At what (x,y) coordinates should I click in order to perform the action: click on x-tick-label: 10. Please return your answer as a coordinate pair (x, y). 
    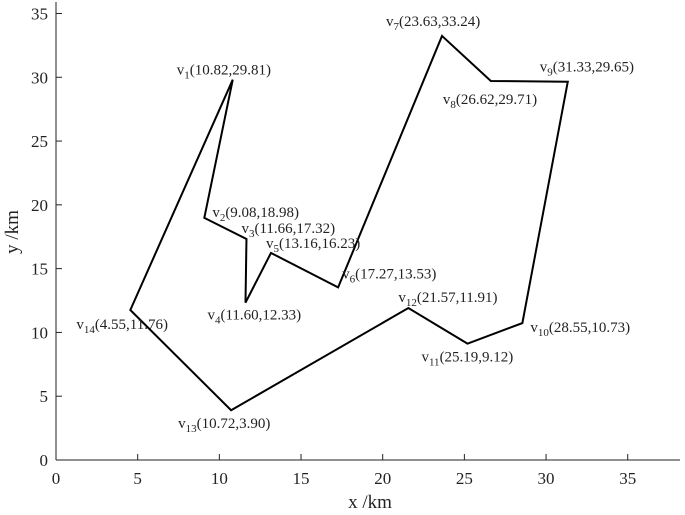
    Looking at the image, I should click on (219, 478).